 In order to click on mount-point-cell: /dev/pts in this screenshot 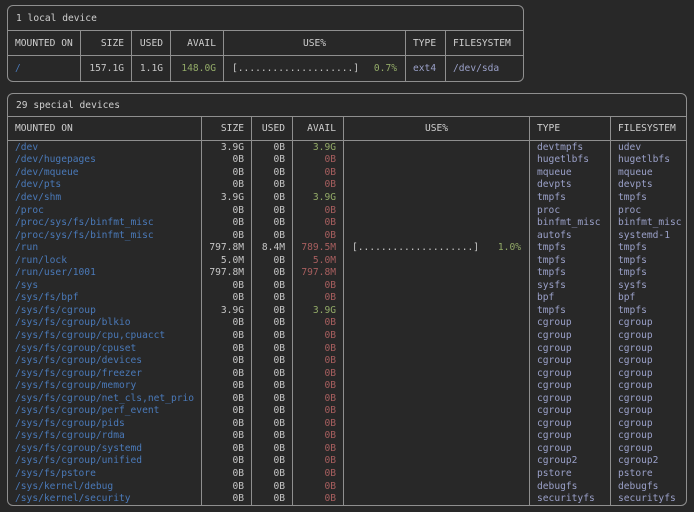, I will do `click(105, 185)`.